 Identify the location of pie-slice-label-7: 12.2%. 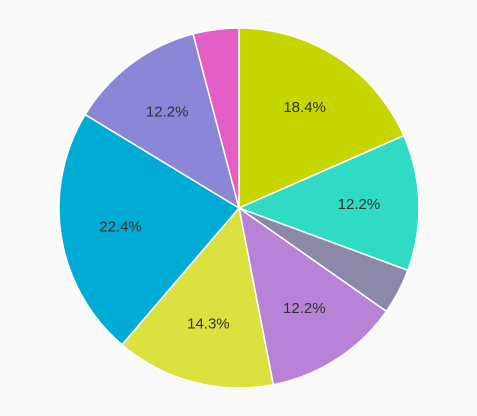
(167, 111).